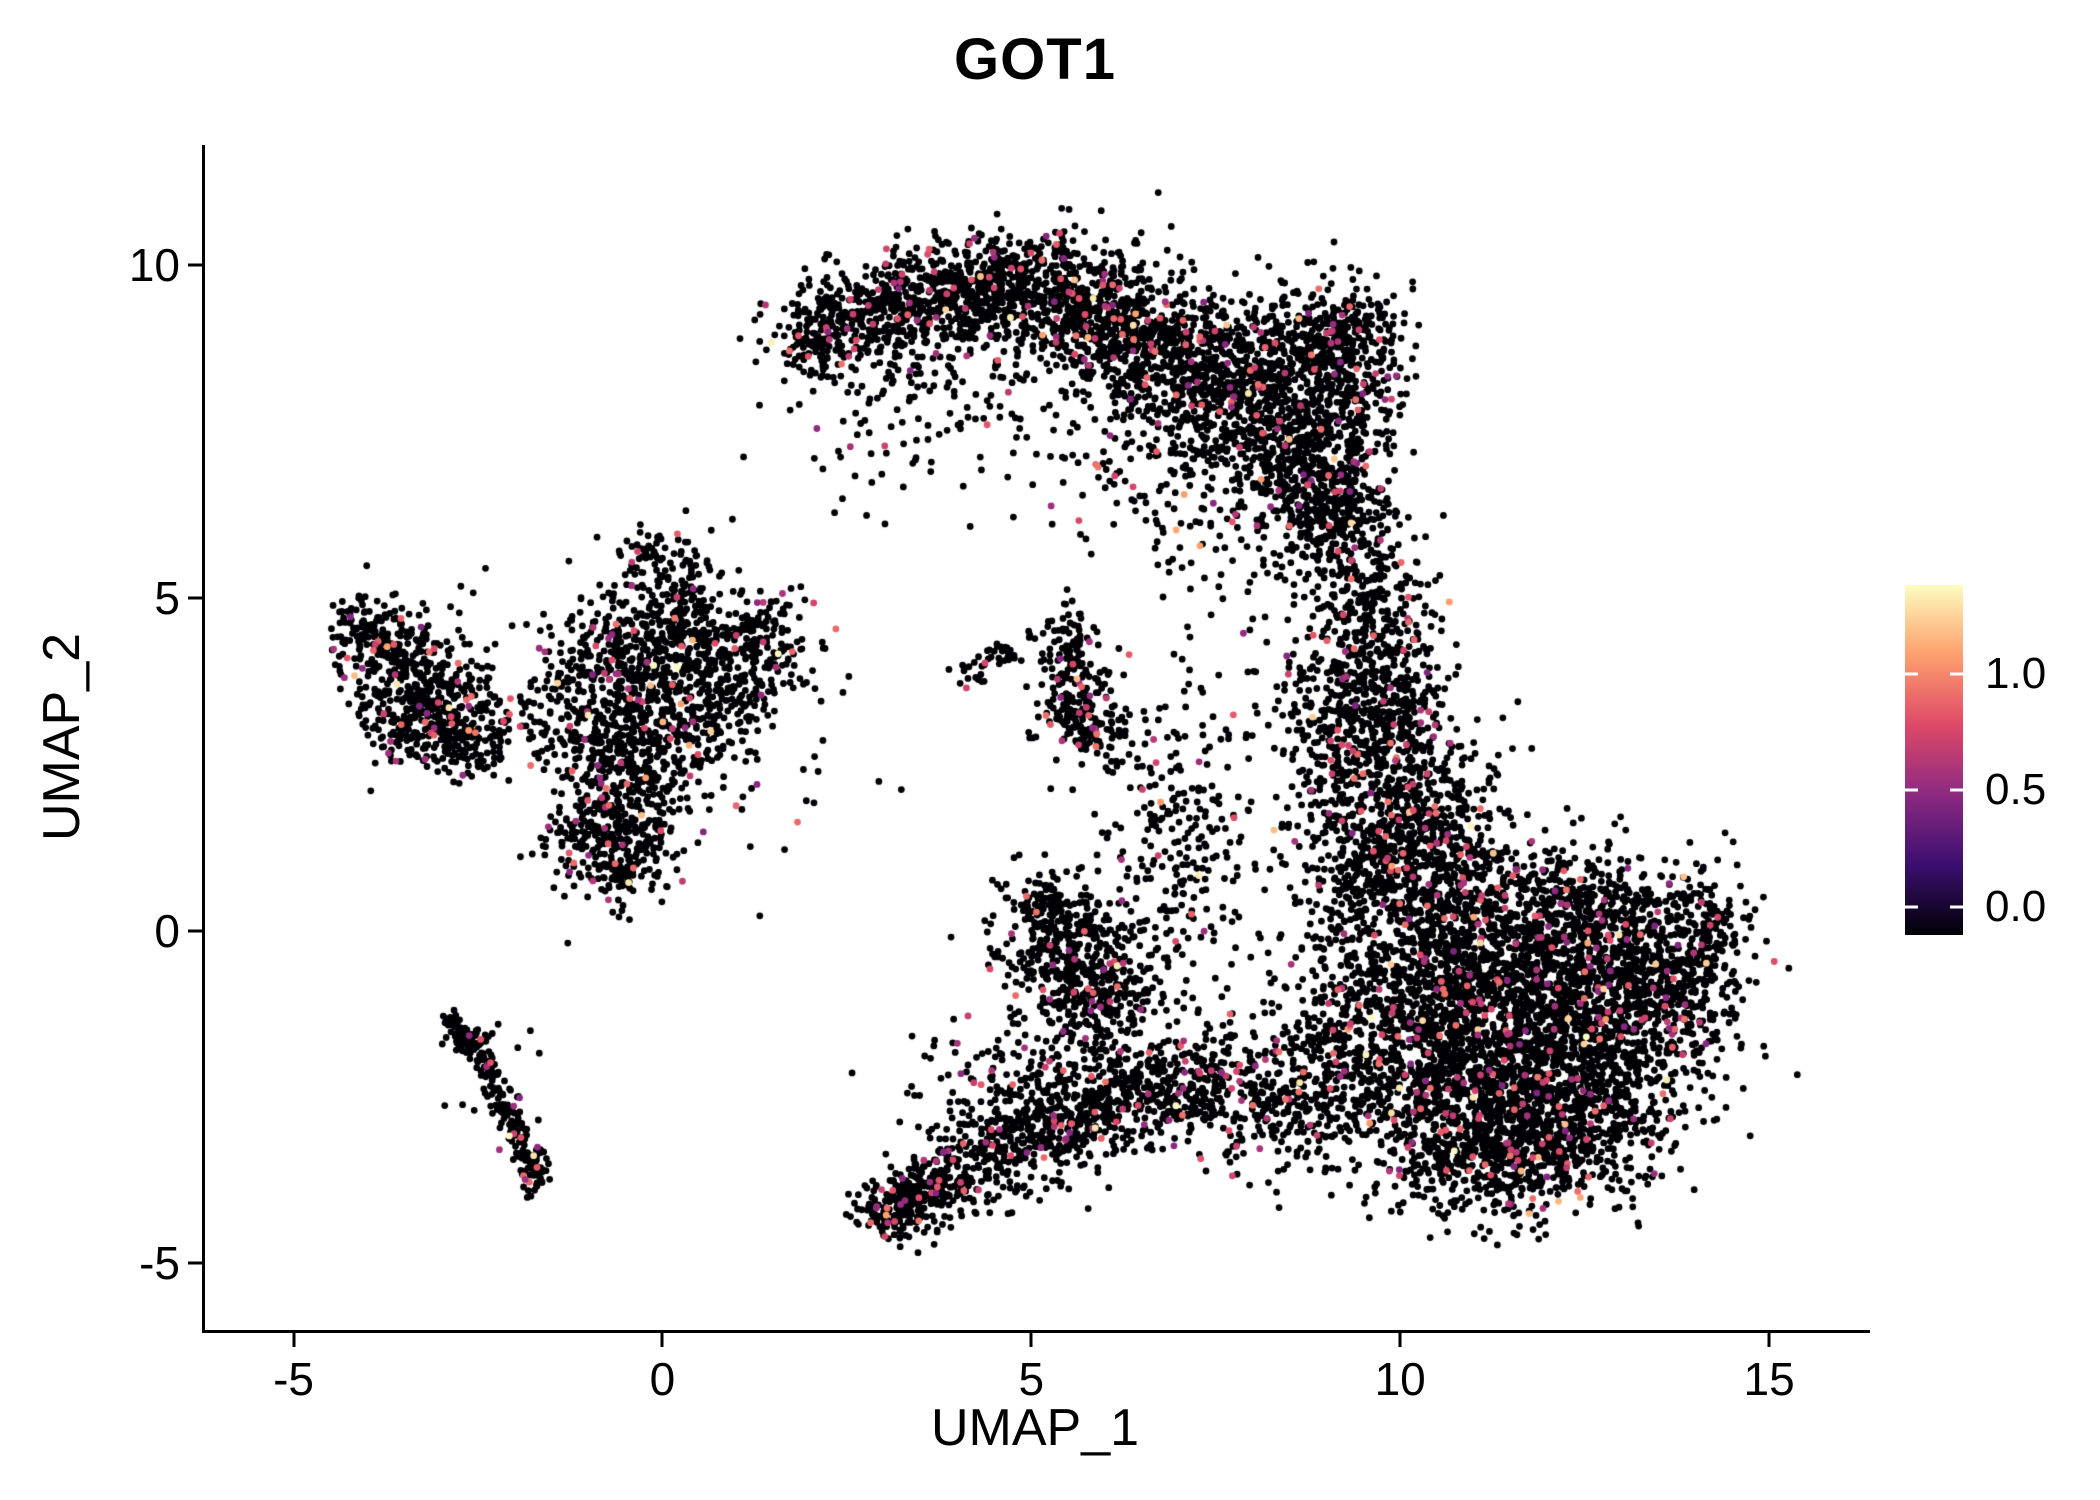 Image resolution: width=2100 pixels, height=1500 pixels. Describe the element at coordinates (1769, 1379) in the screenshot. I see `x-tick-label: 15` at that location.